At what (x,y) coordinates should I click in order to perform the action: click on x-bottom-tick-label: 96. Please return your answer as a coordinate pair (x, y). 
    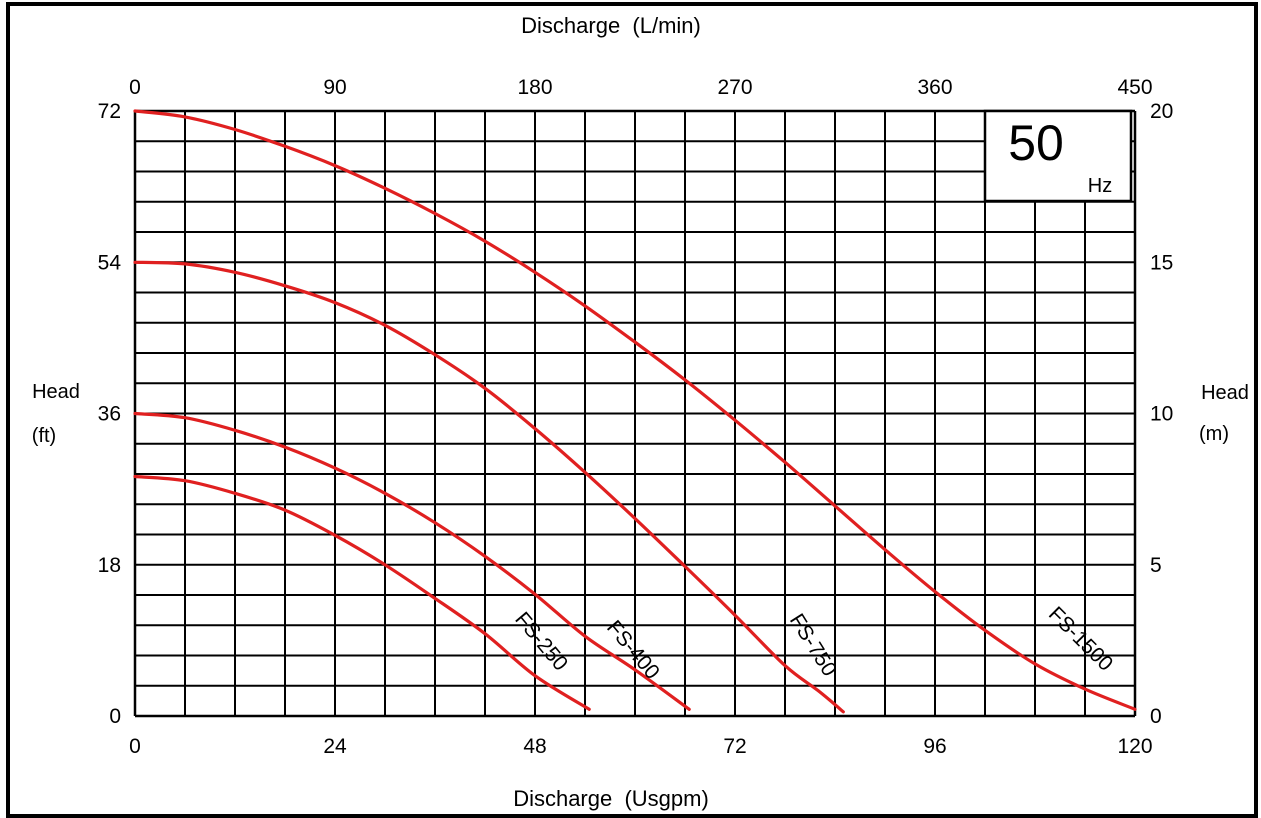
    Looking at the image, I should click on (934, 746).